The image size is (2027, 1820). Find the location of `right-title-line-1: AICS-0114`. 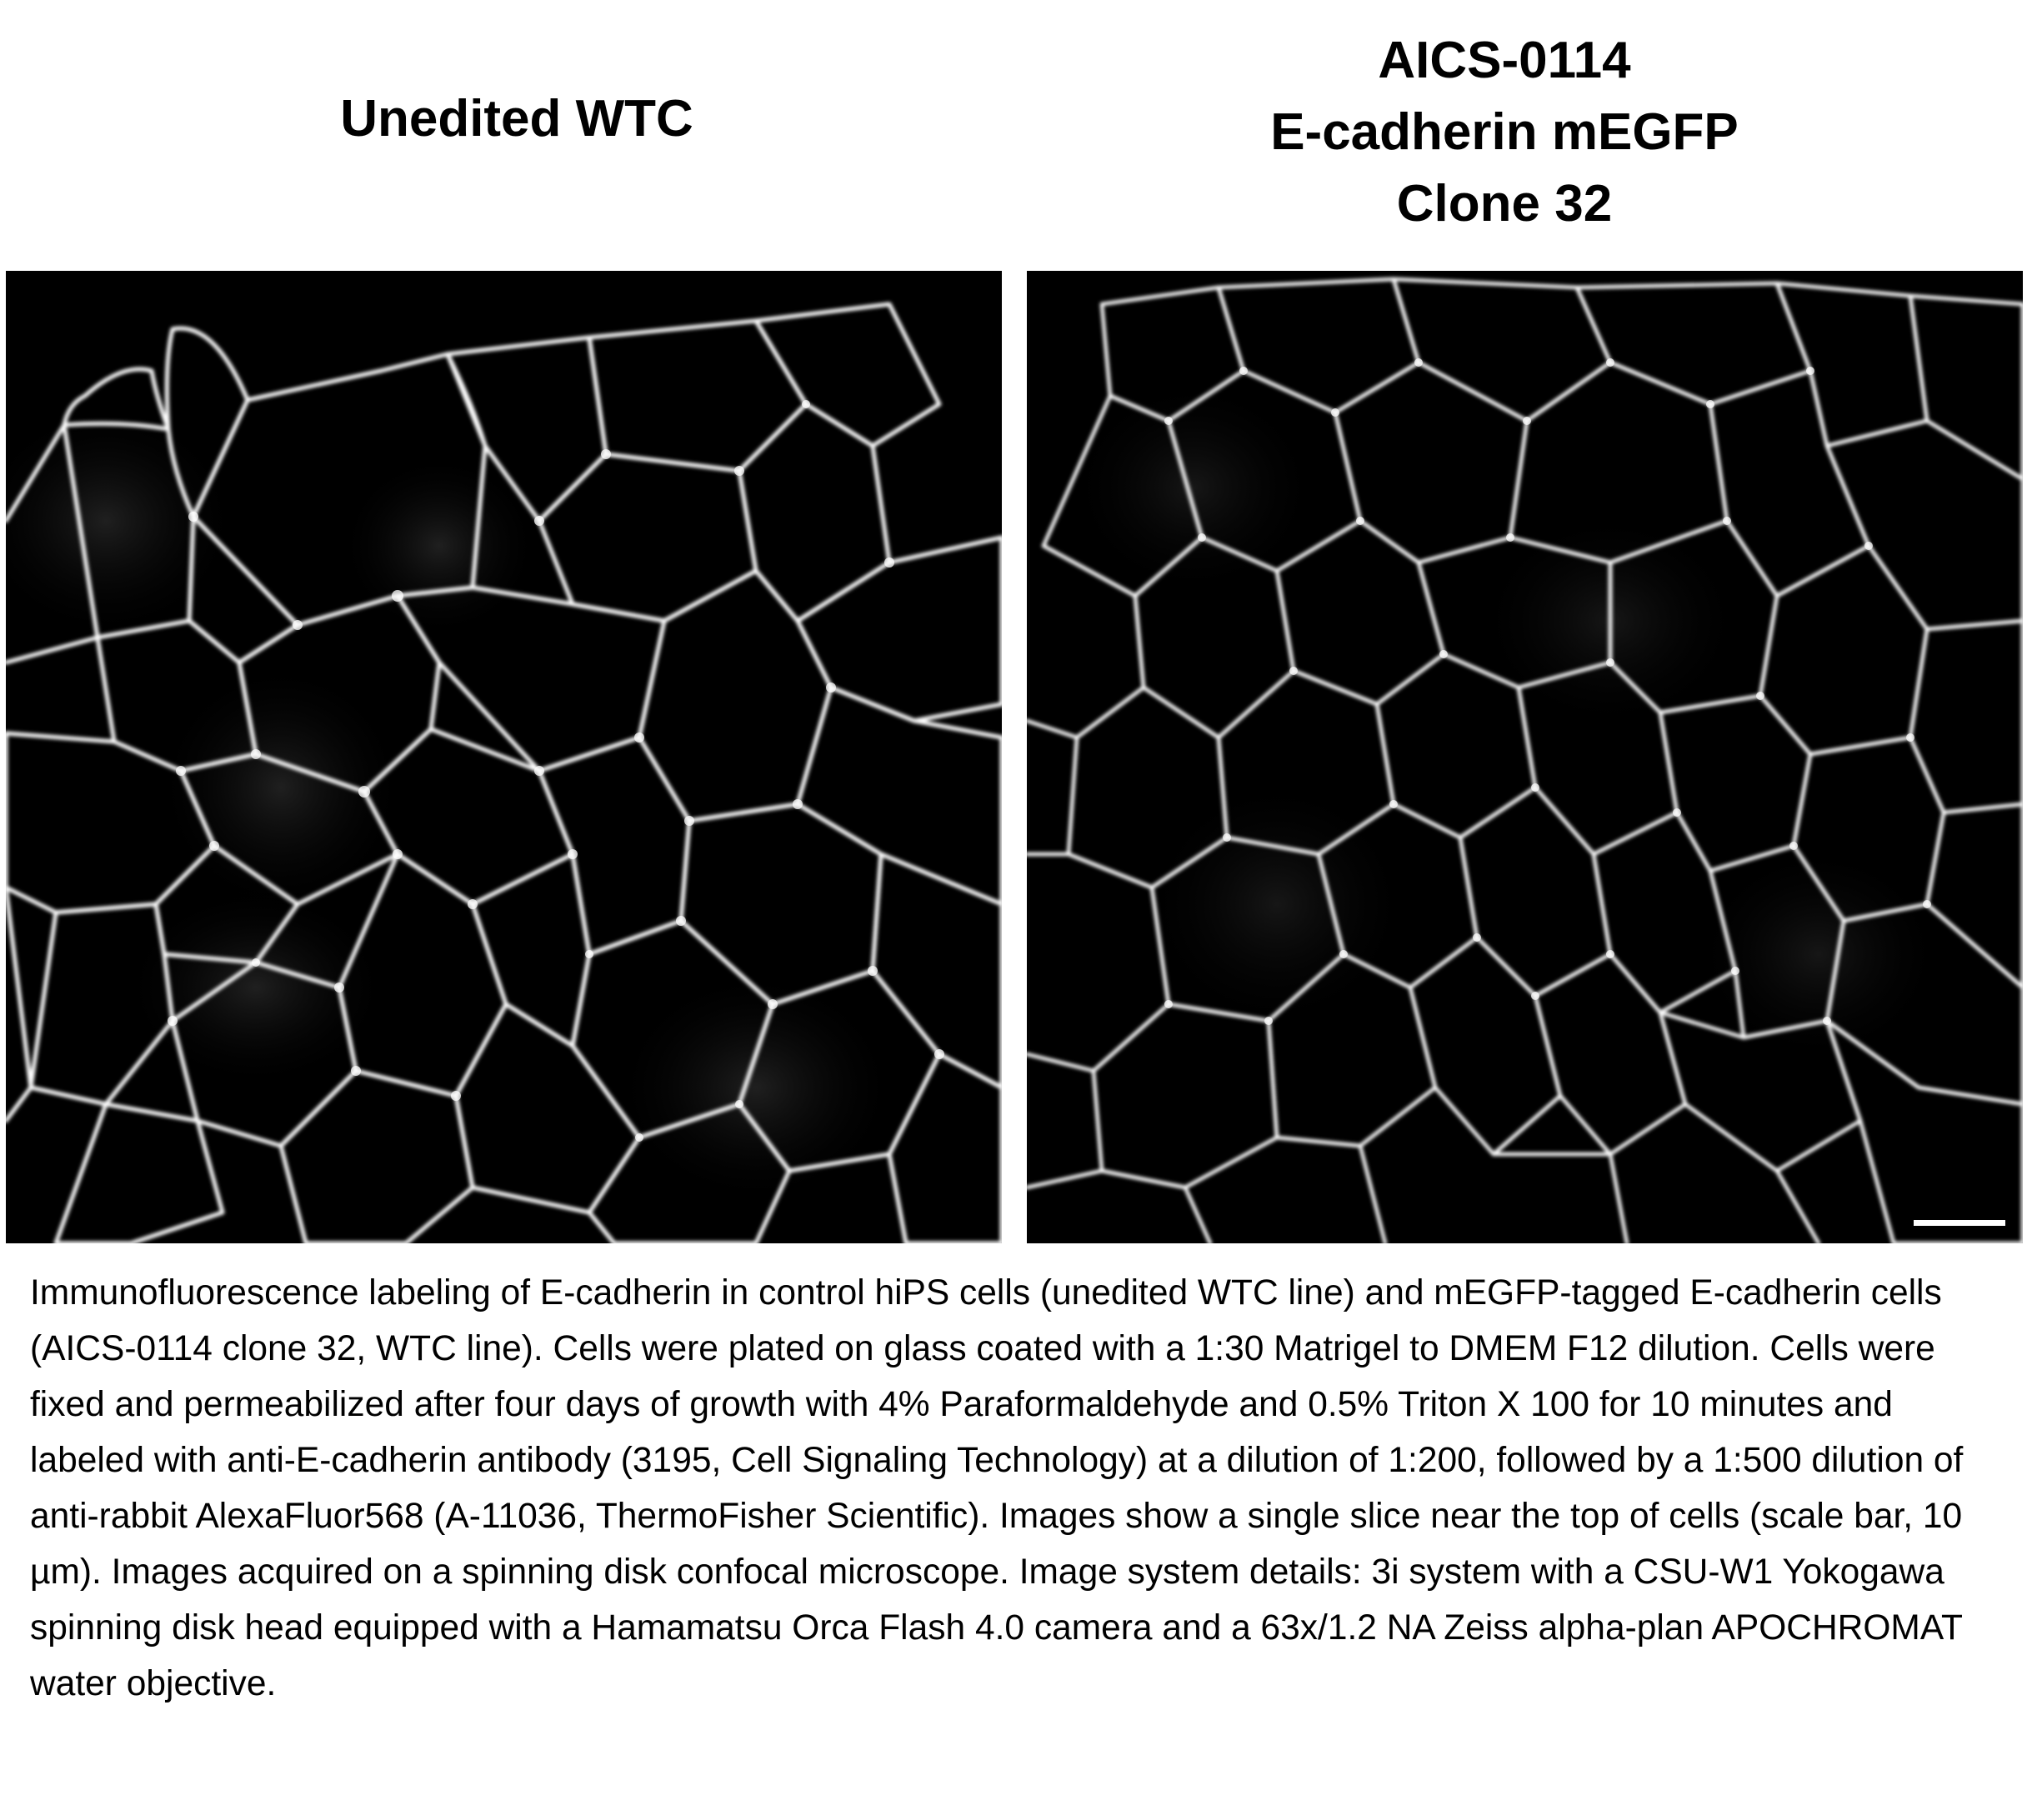

right-title-line-1: AICS-0114 is located at coordinates (1504, 60).